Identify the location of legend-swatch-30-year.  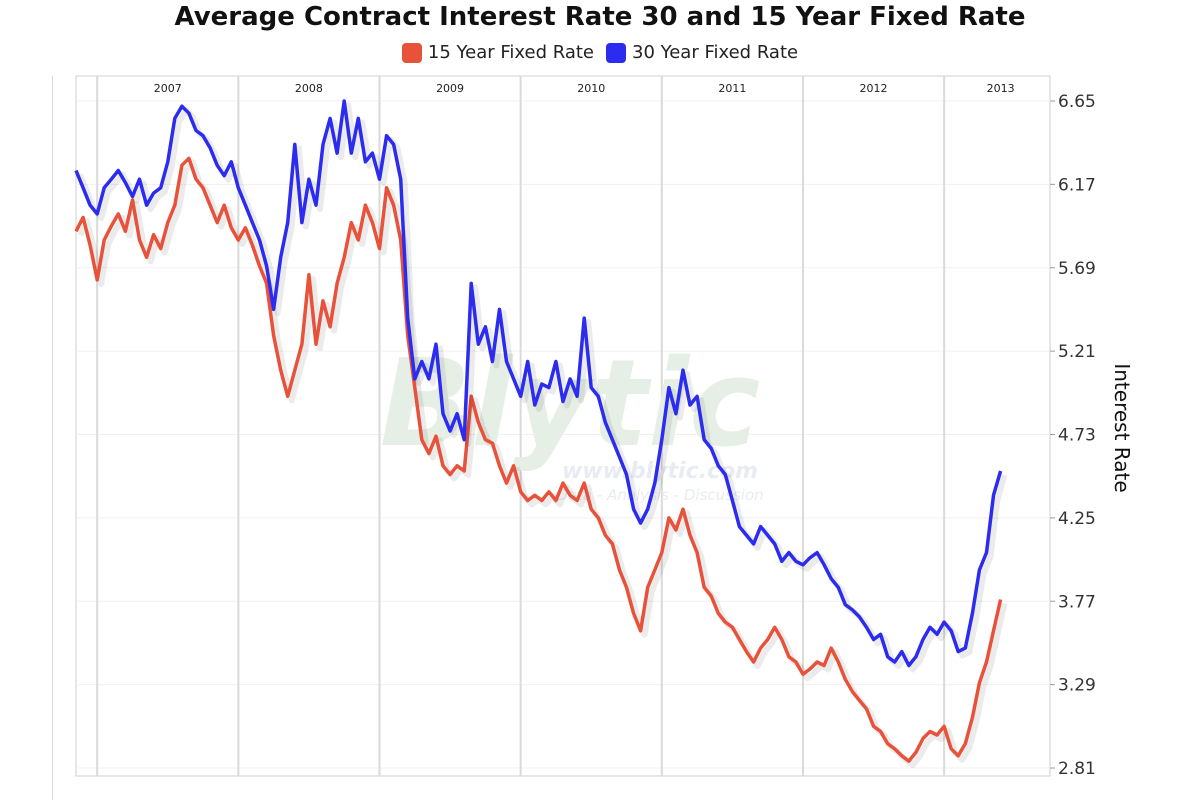
(616, 52).